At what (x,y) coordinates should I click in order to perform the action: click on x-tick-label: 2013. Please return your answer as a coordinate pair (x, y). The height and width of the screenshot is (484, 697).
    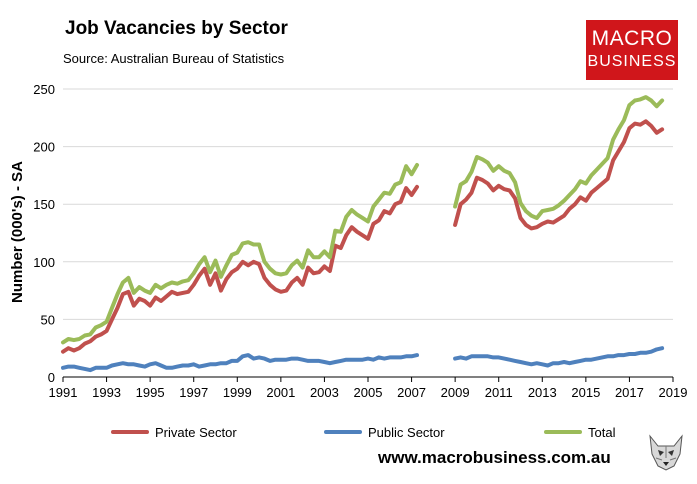
    Looking at the image, I should click on (542, 392).